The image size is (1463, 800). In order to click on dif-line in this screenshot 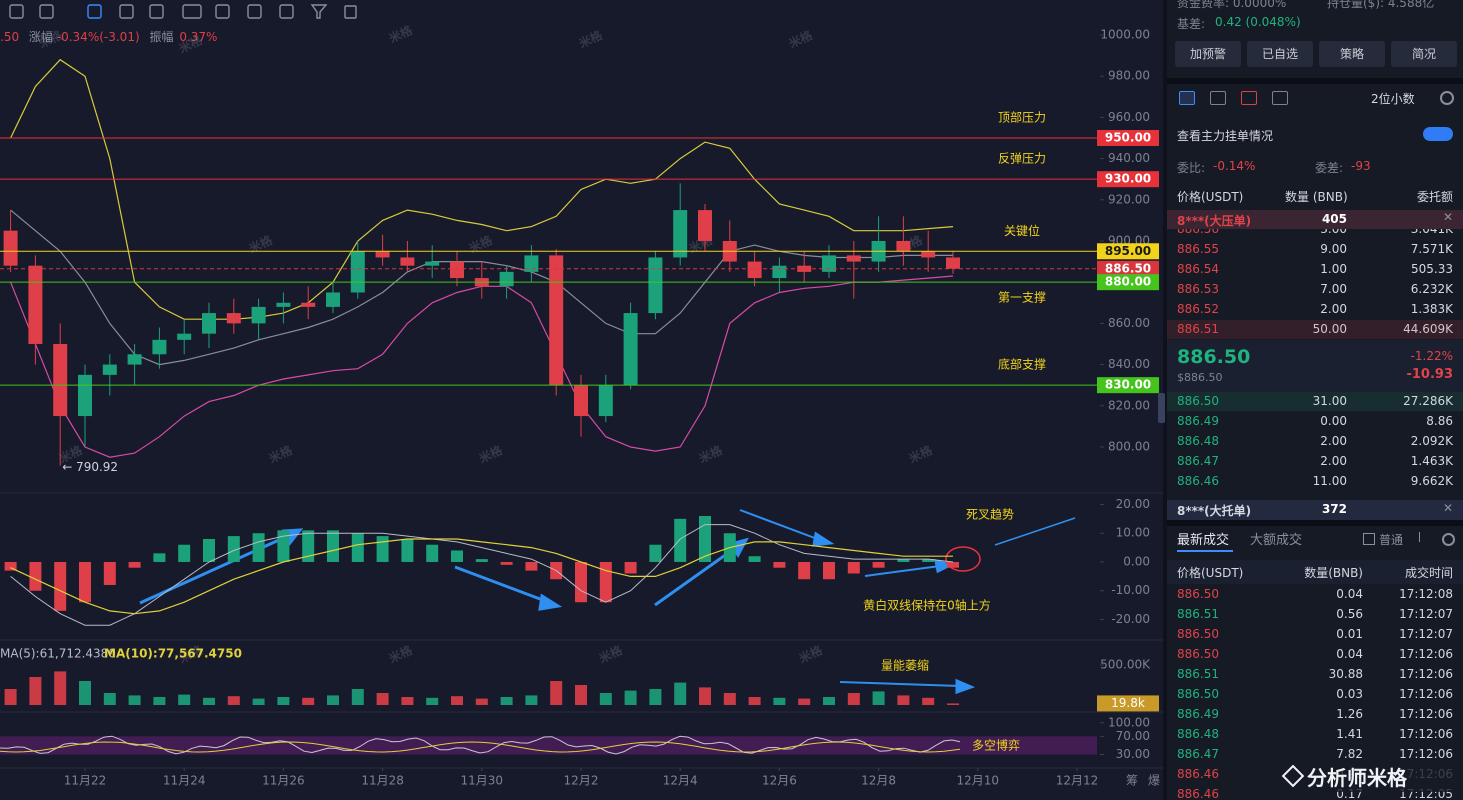, I will do `click(482, 575)`.